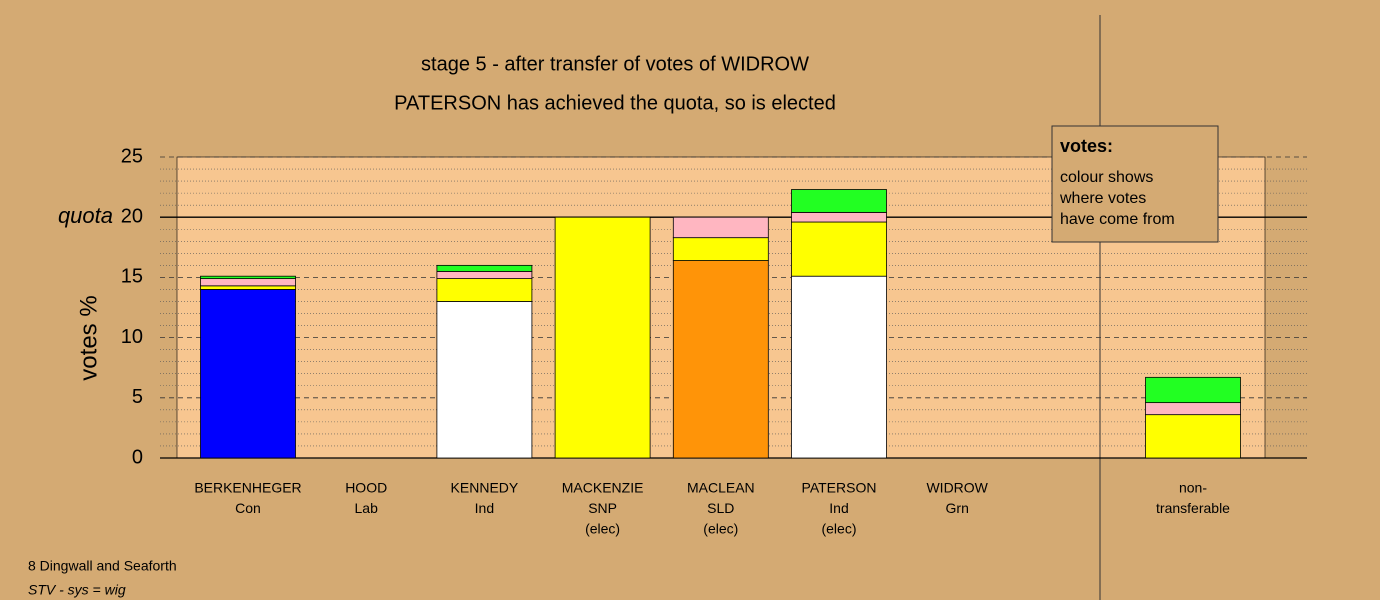 The height and width of the screenshot is (600, 1380). Describe the element at coordinates (137, 397) in the screenshot. I see `y-tick-label: 5` at that location.